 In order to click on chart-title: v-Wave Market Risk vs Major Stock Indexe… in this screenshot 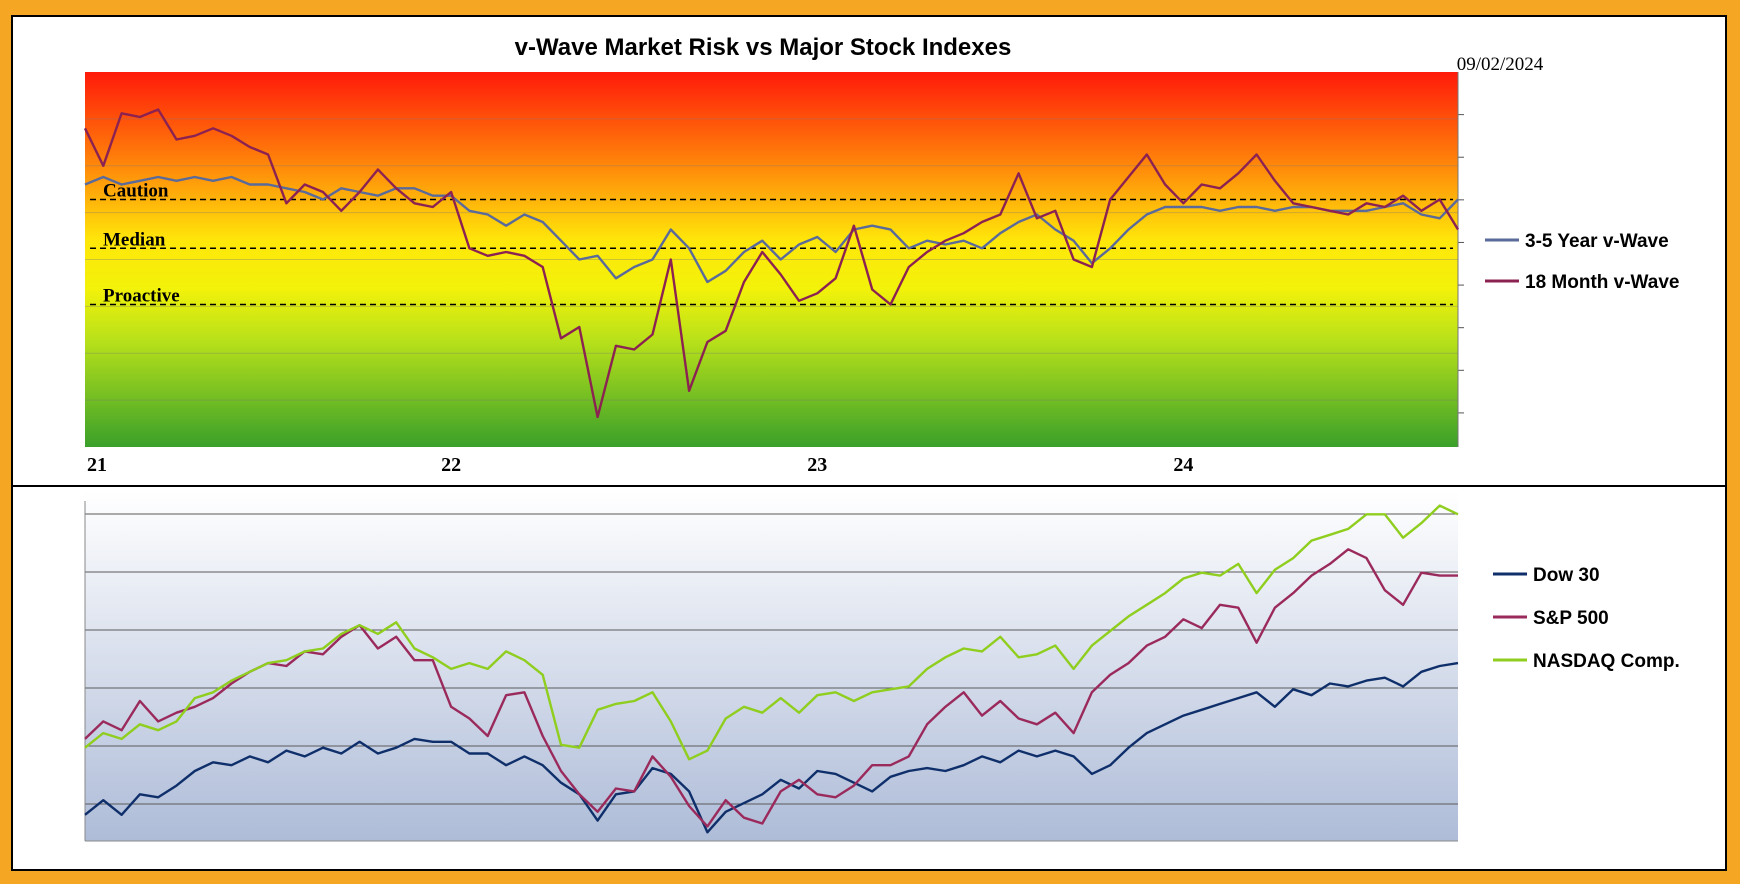, I will do `click(763, 47)`.